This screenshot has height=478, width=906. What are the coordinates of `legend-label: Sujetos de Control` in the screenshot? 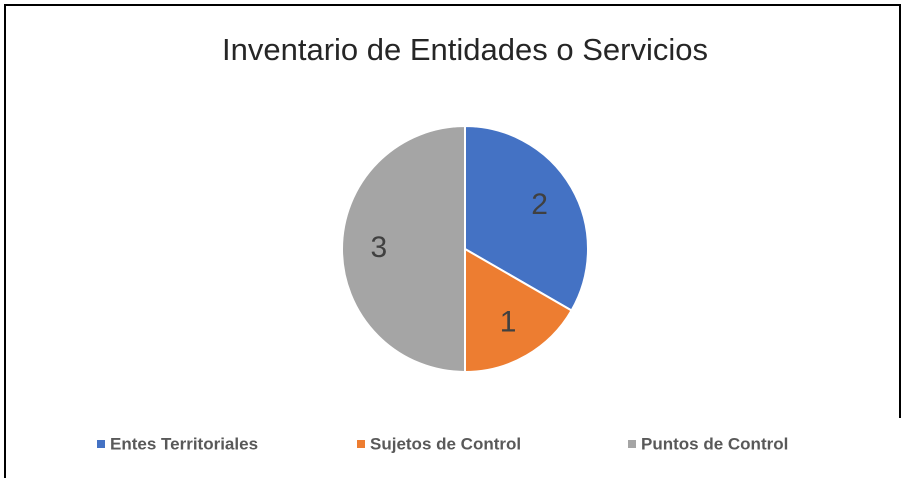 It's located at (445, 443).